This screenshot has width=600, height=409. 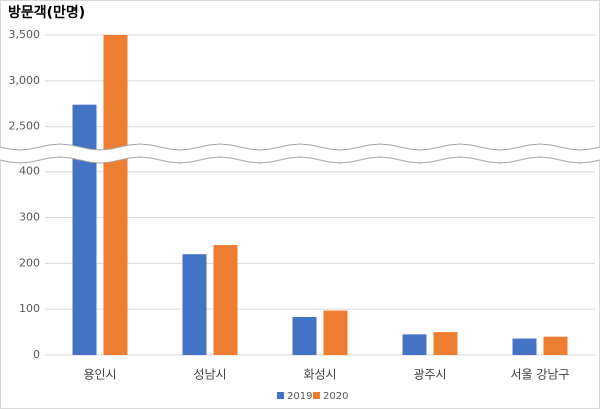 What do you see at coordinates (299, 396) in the screenshot?
I see `legend-label: 2019` at bounding box center [299, 396].